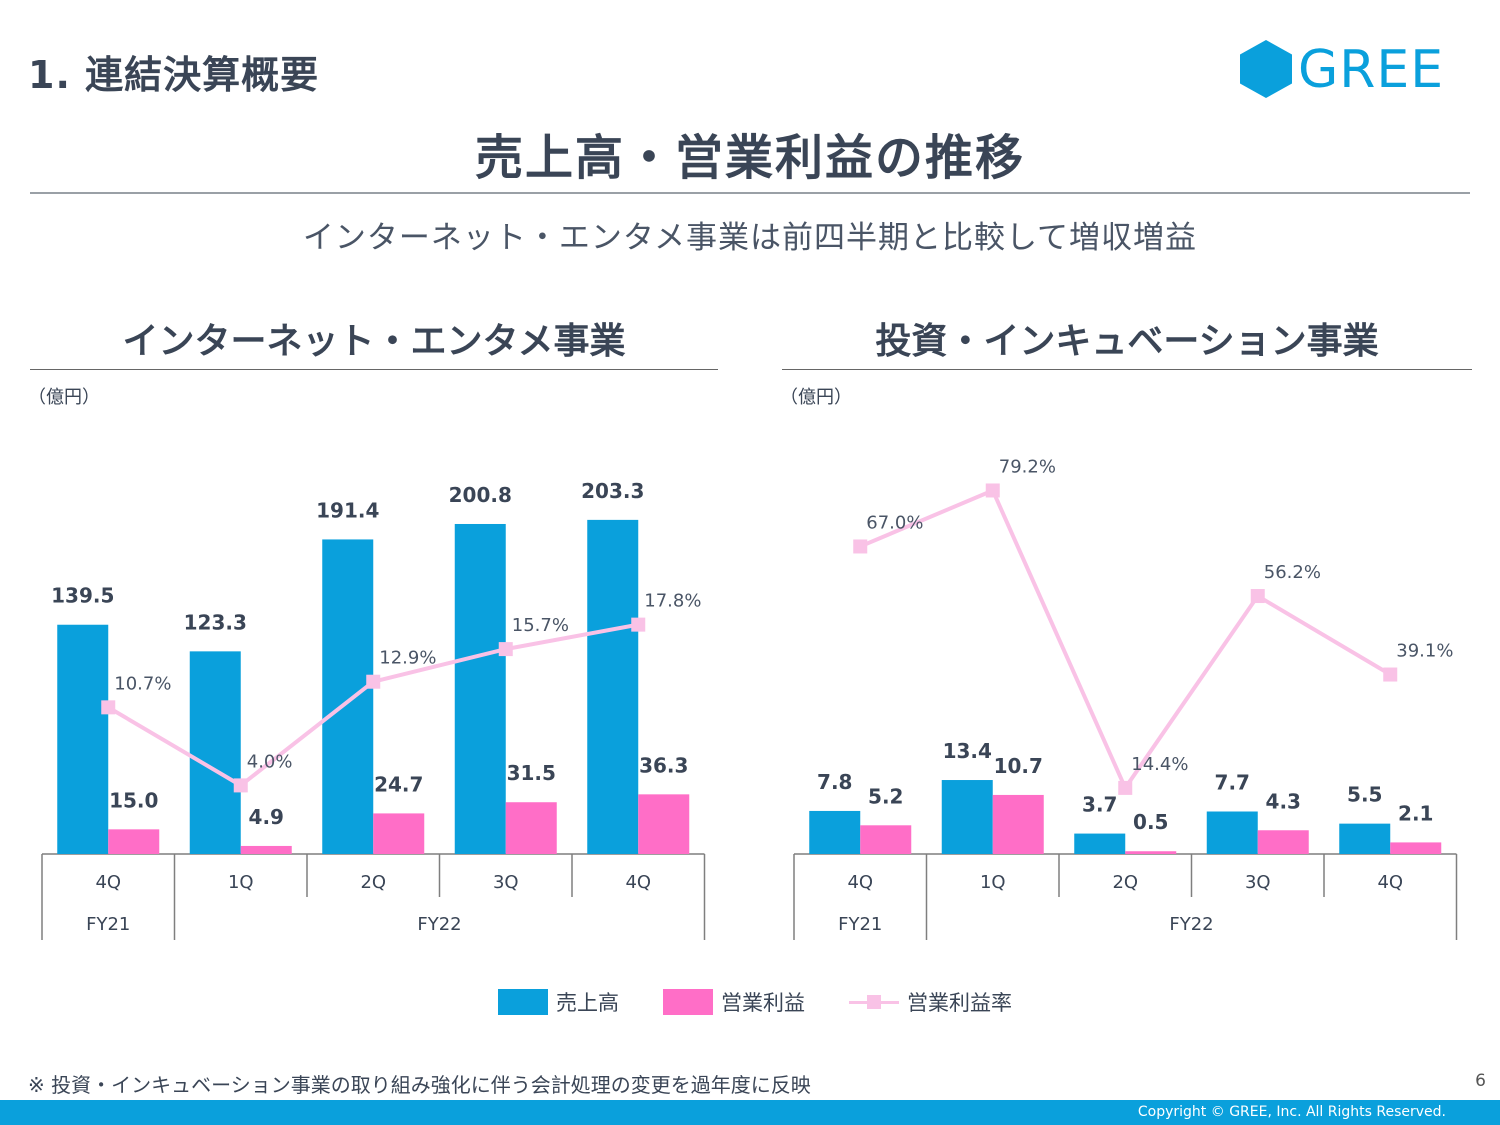 Image resolution: width=1500 pixels, height=1125 pixels. Describe the element at coordinates (663, 765) in the screenshot. I see `op-profit-value-label: 36.3` at that location.